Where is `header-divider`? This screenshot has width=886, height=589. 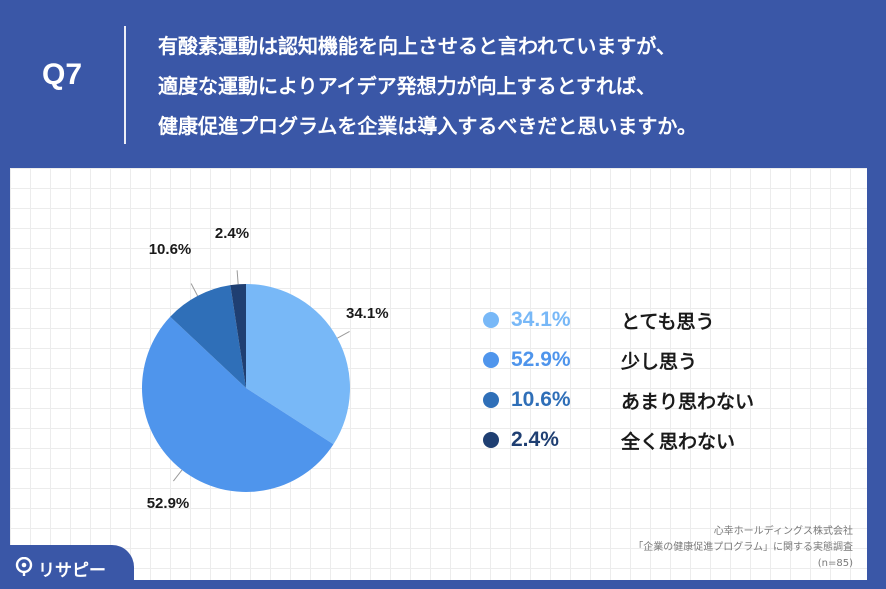 header-divider is located at coordinates (125, 85).